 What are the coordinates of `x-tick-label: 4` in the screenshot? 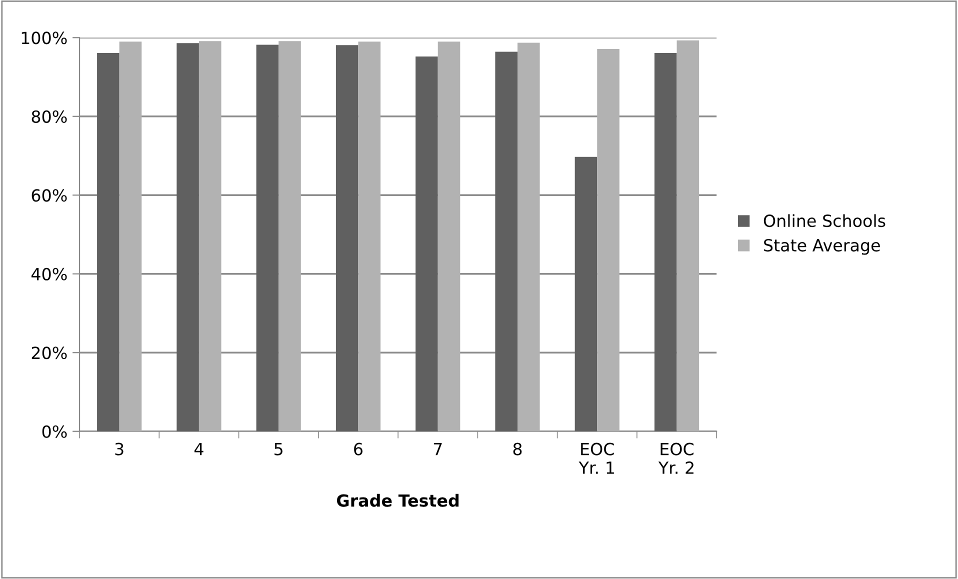 It's located at (199, 449).